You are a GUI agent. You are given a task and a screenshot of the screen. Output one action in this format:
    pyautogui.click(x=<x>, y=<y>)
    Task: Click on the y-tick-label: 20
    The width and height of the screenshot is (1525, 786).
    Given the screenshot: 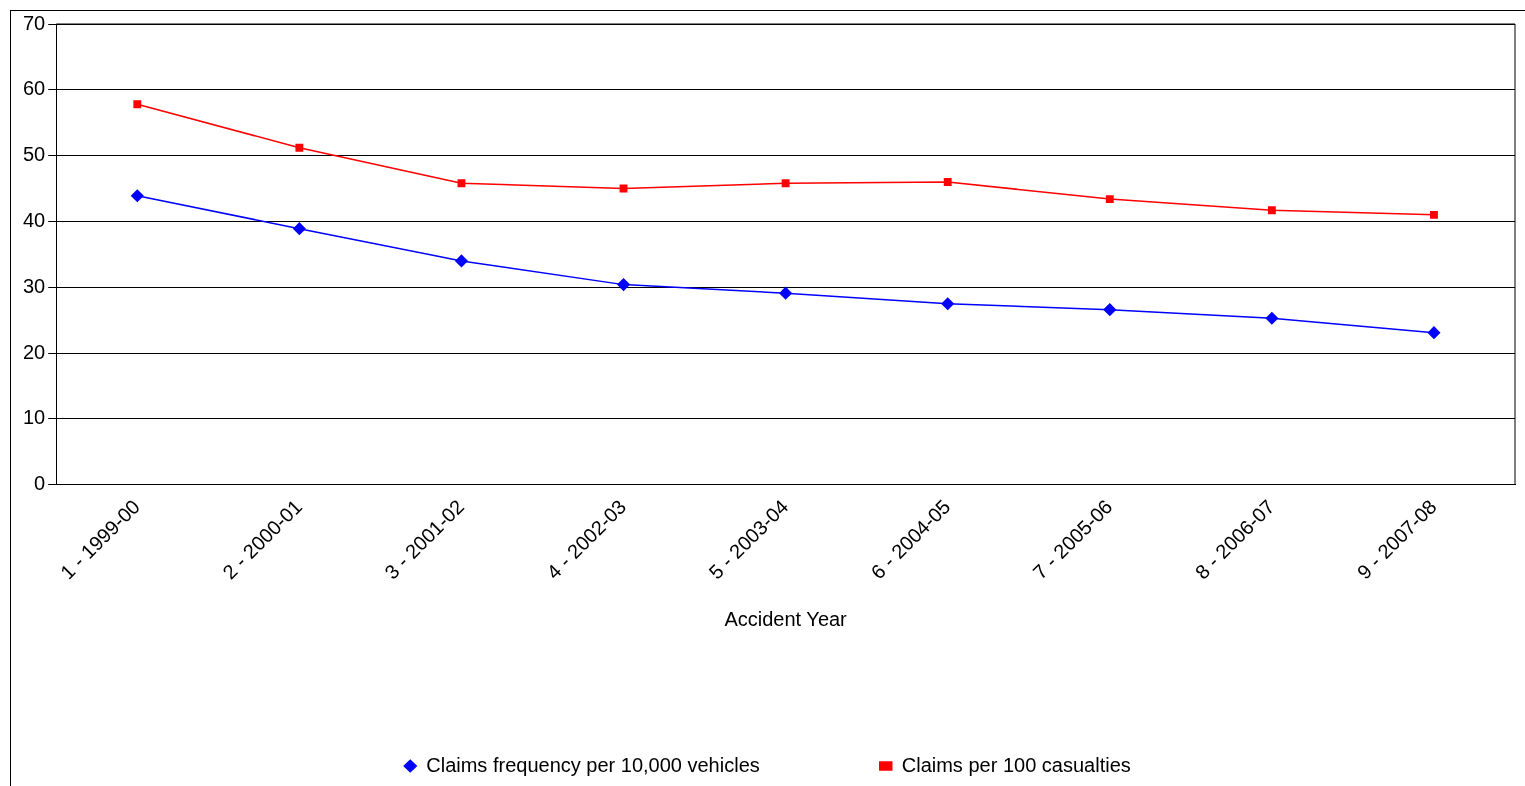 What is the action you would take?
    pyautogui.click(x=34, y=351)
    